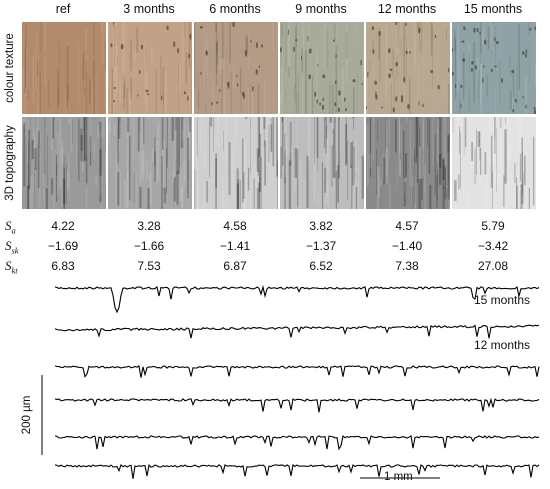 This screenshot has width=550, height=489. Describe the element at coordinates (407, 246) in the screenshot. I see `ssk-value-12-months: −1.40` at that location.